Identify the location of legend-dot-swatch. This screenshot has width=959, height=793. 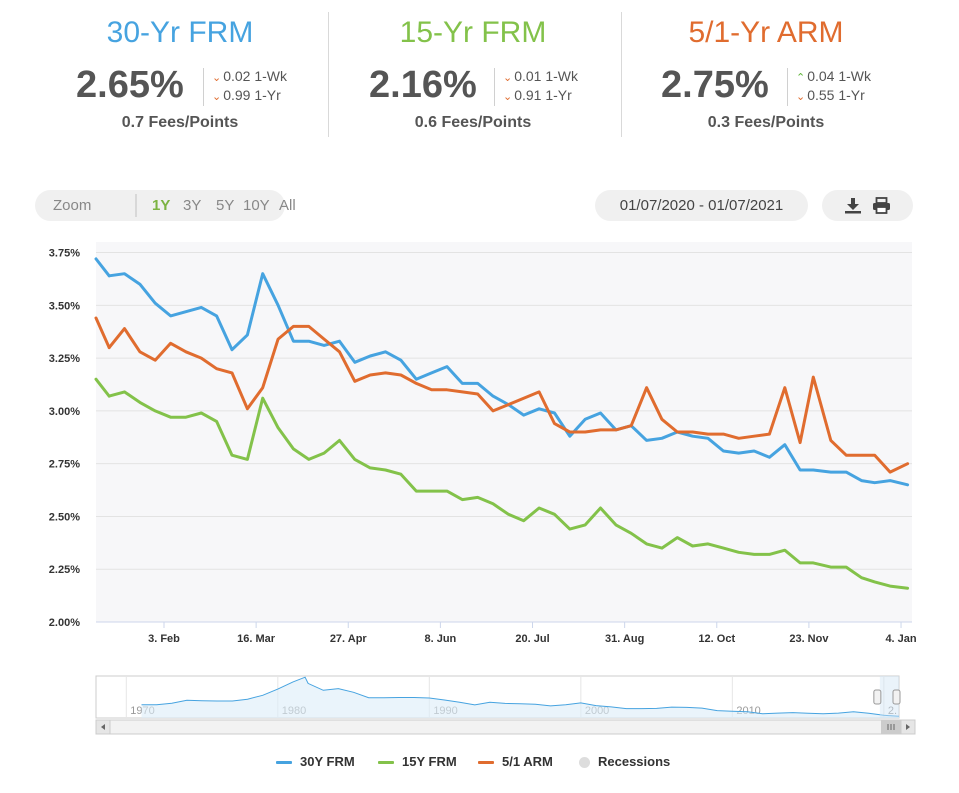
(584, 763).